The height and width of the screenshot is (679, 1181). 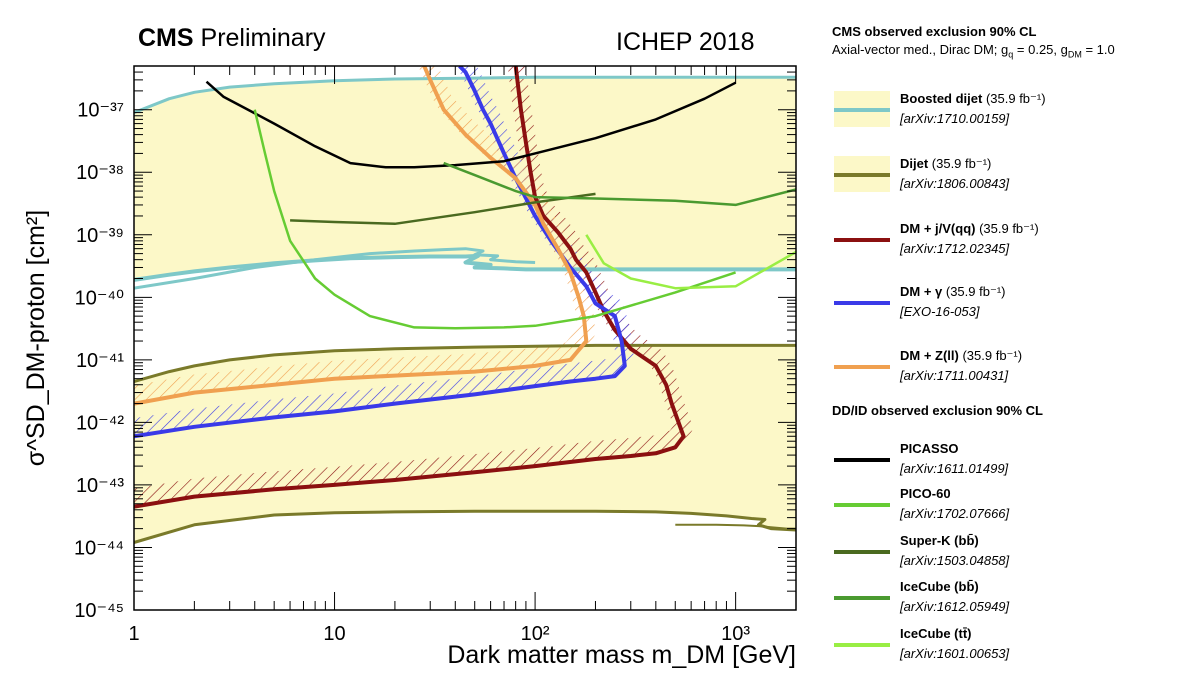 I want to click on legend-series-name: PICASSO, so click(x=929, y=448).